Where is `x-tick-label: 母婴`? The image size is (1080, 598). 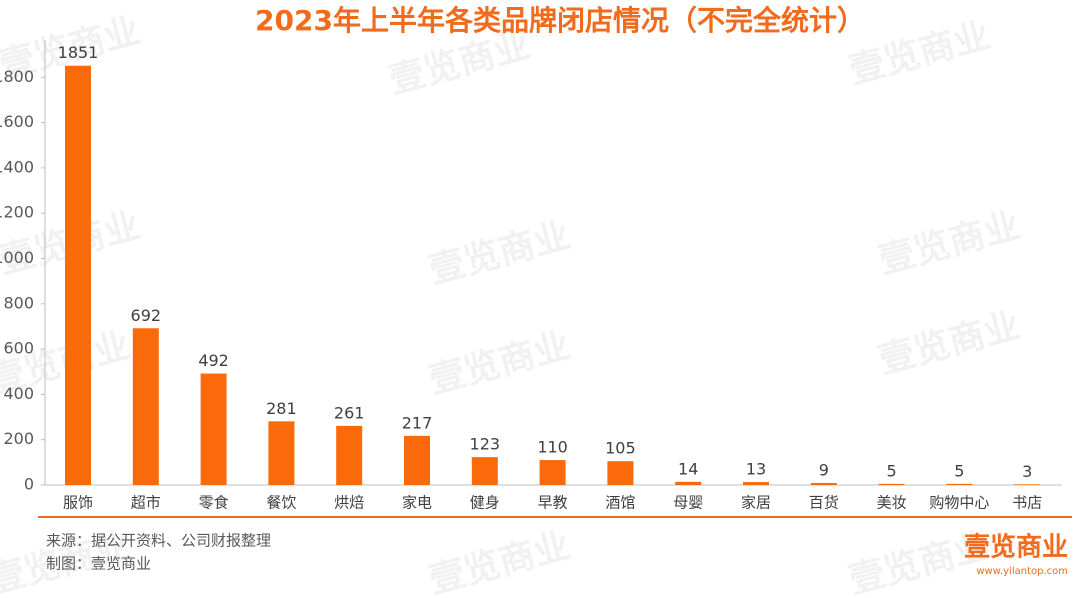
x-tick-label: 母婴 is located at coordinates (688, 503).